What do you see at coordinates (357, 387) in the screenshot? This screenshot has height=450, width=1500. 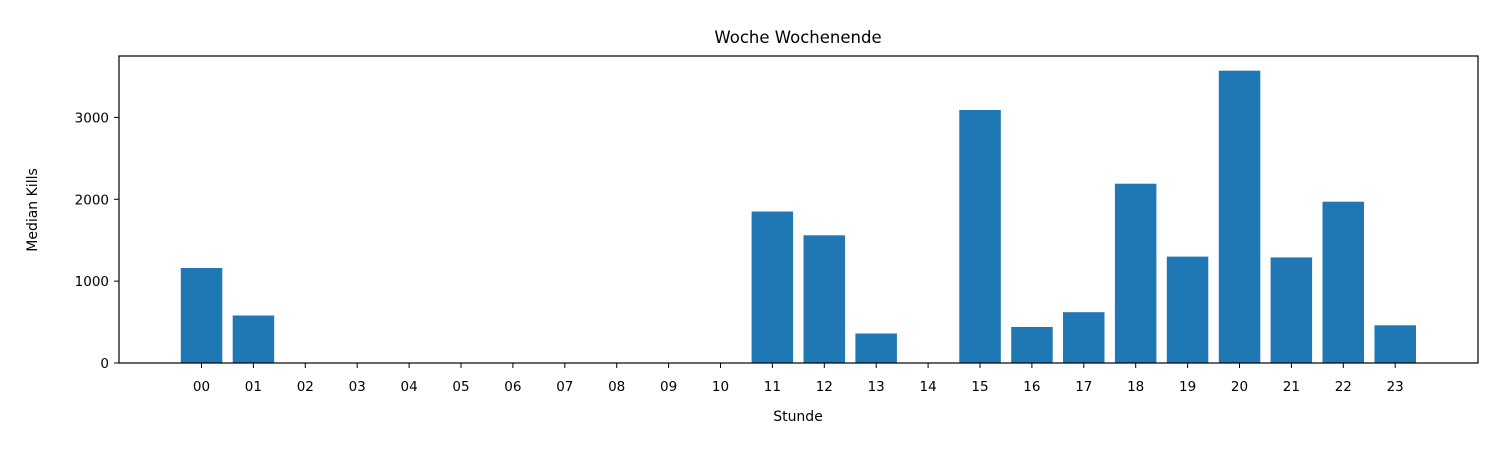 I see `x-tick-label-03: 03` at bounding box center [357, 387].